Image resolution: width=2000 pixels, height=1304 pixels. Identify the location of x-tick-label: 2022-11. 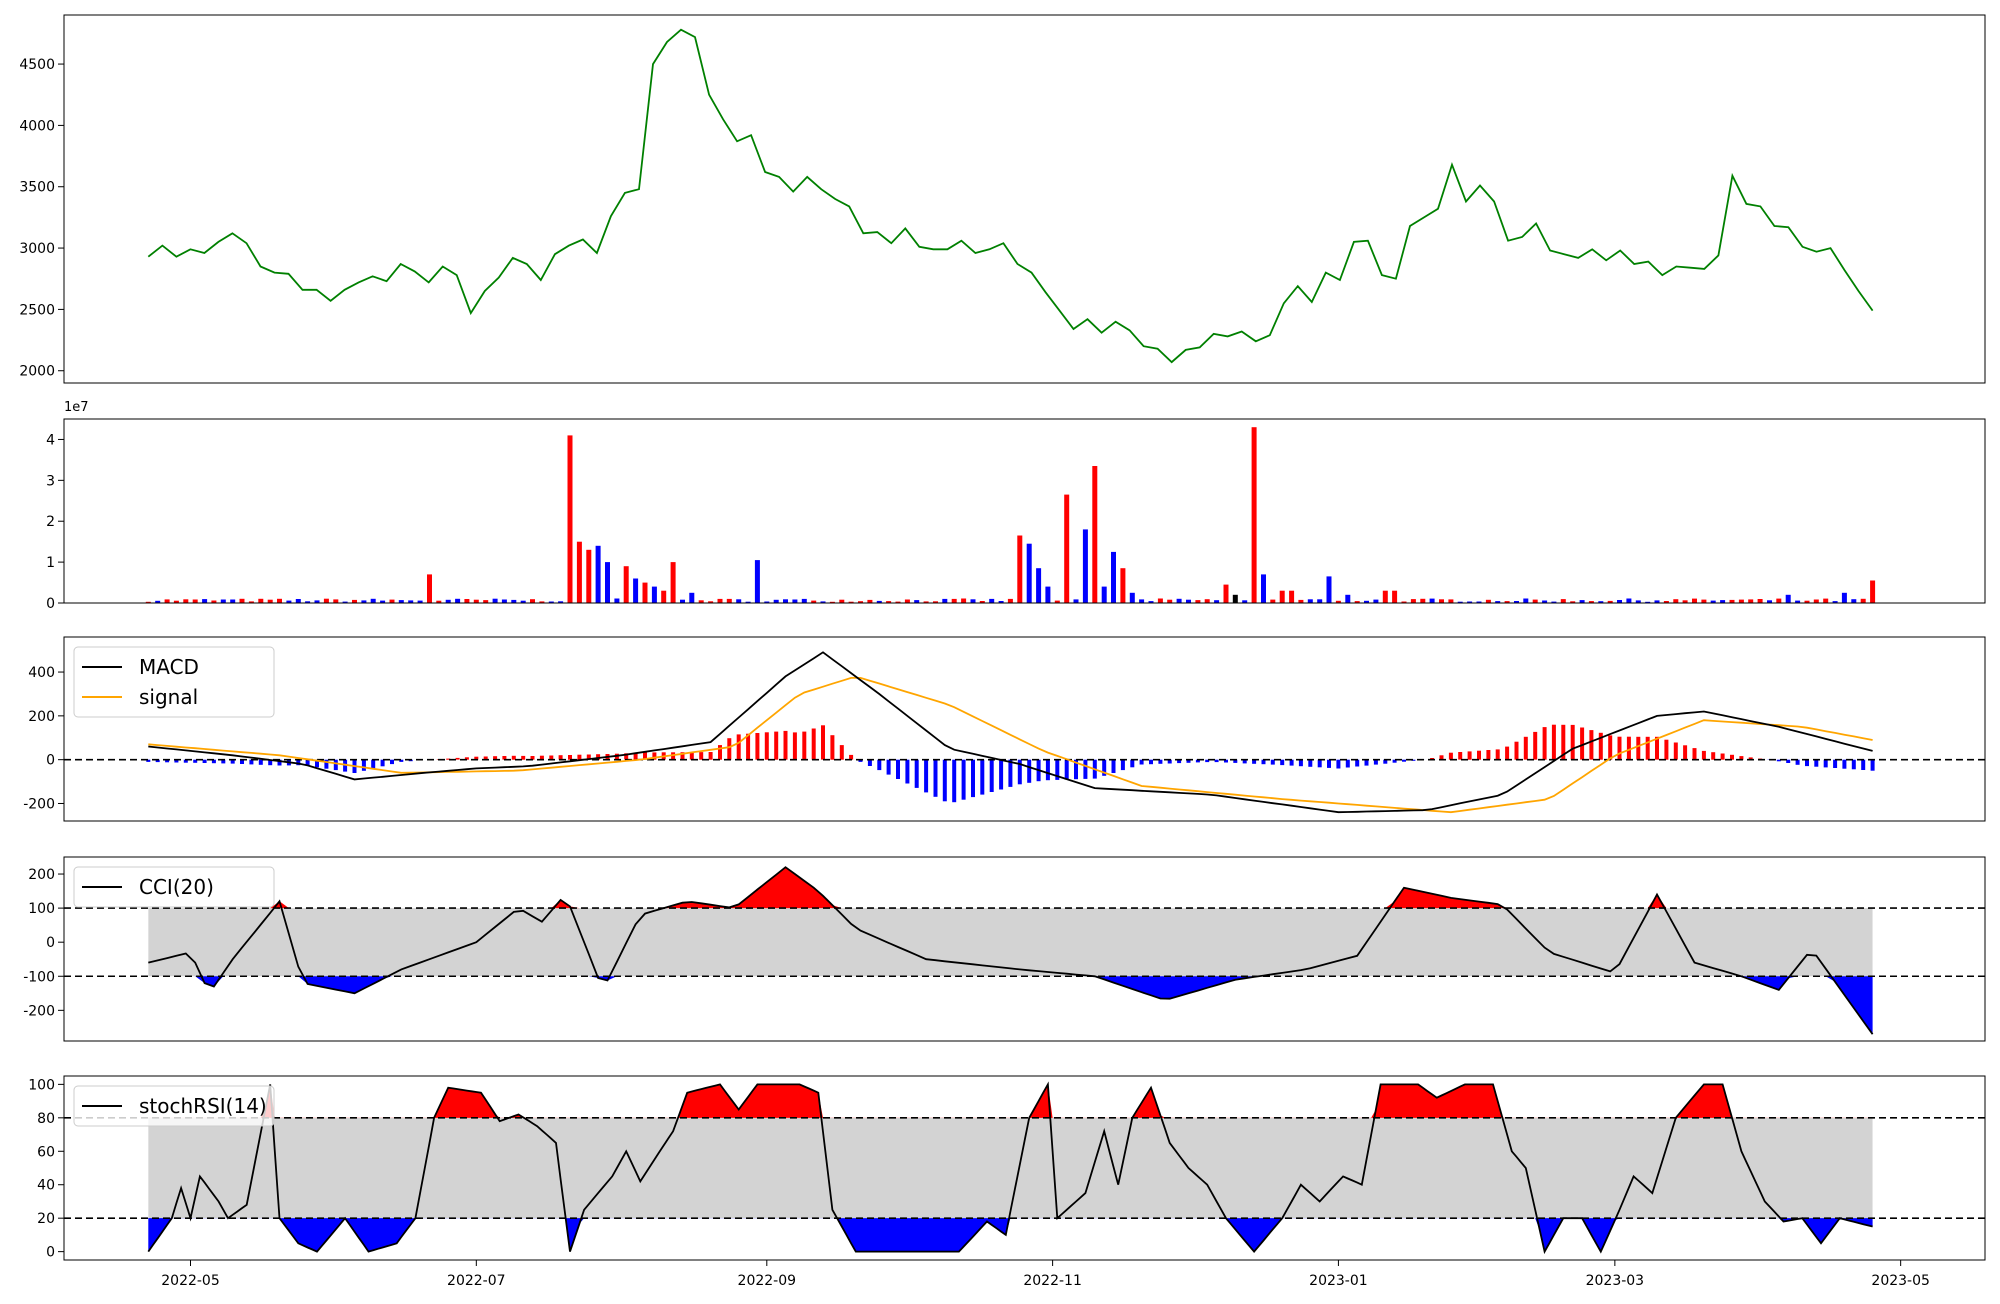
(1052, 1281).